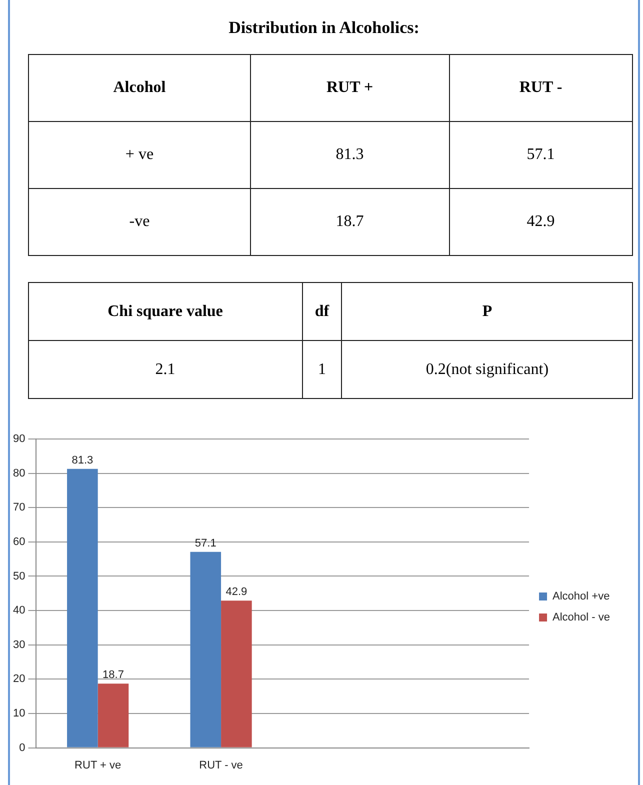  What do you see at coordinates (581, 618) in the screenshot?
I see `legend-label: Alcohol - ve` at bounding box center [581, 618].